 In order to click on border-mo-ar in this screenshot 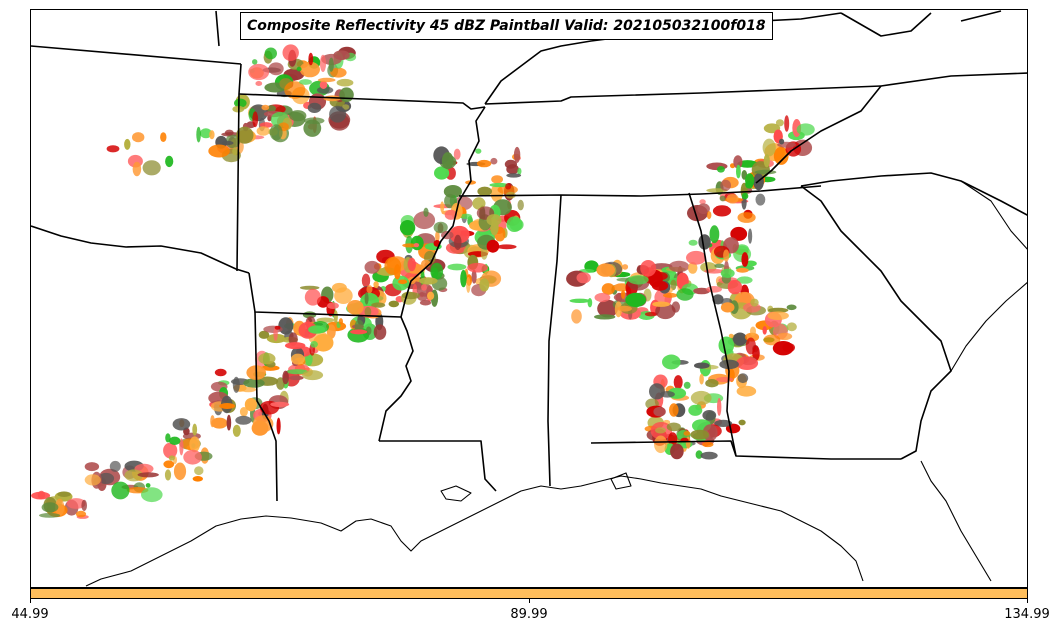, I will do `click(362, 101)`.